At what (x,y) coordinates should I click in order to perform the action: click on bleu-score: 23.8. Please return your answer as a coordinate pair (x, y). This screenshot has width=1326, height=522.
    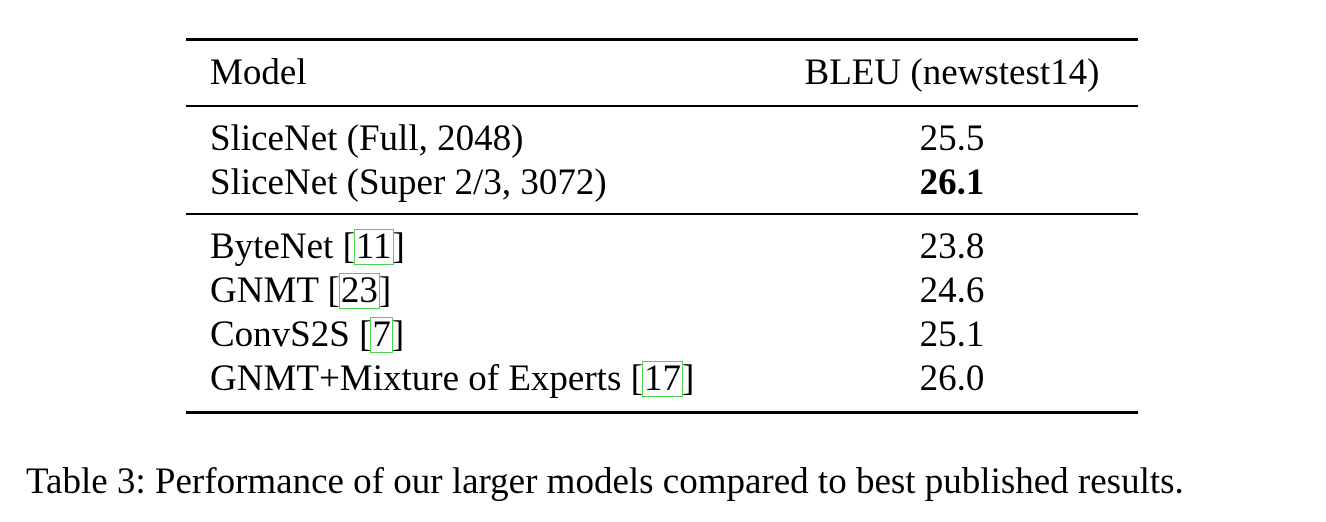
    Looking at the image, I should click on (952, 246).